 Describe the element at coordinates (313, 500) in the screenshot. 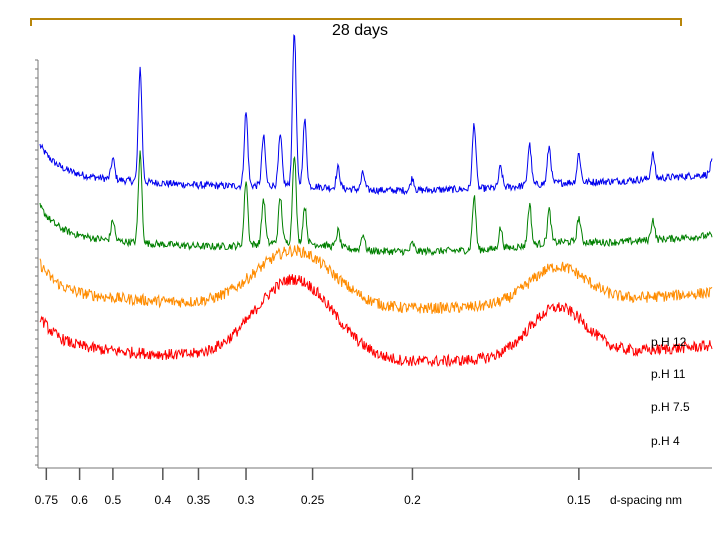

I see `x-tick-label: 0.25` at that location.